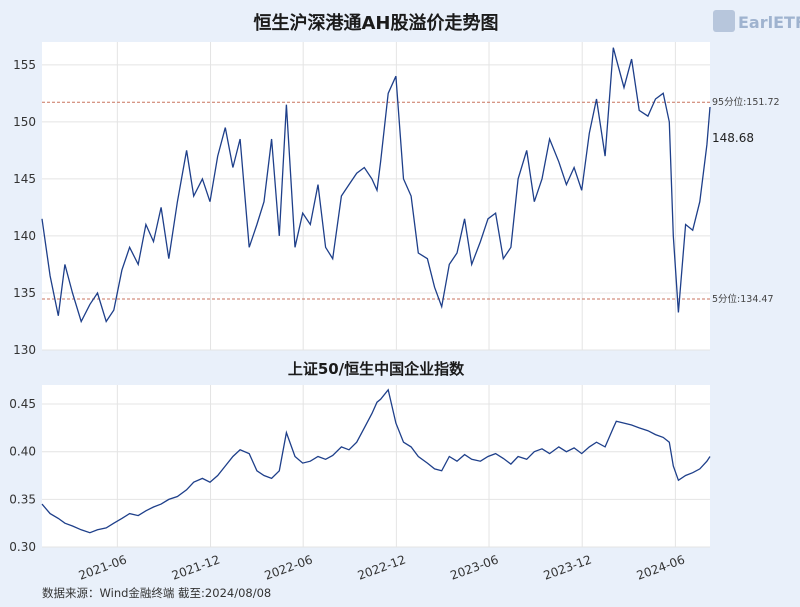 Image resolution: width=800 pixels, height=607 pixels. What do you see at coordinates (156, 593) in the screenshot?
I see `data-source-footer: 数据来源：Wind金融终端 截至:2024/08/08` at bounding box center [156, 593].